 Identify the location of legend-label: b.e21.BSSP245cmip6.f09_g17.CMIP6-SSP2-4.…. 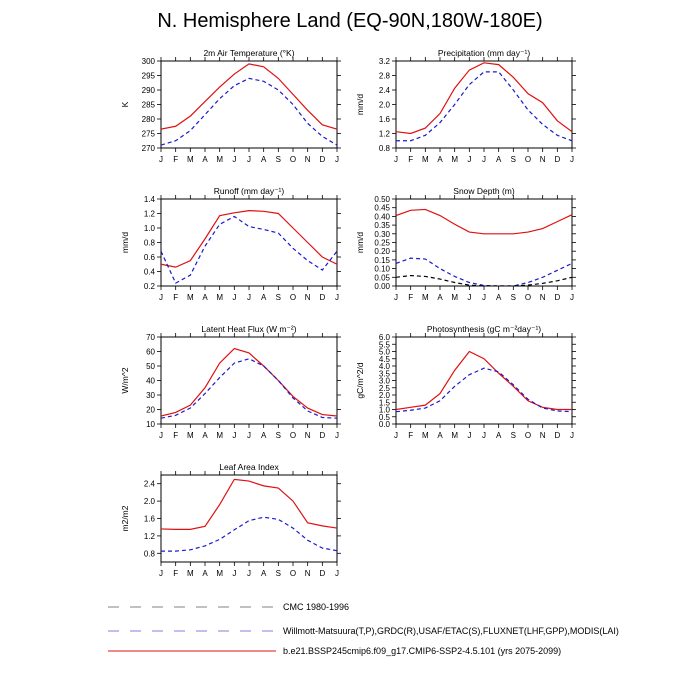
(422, 651).